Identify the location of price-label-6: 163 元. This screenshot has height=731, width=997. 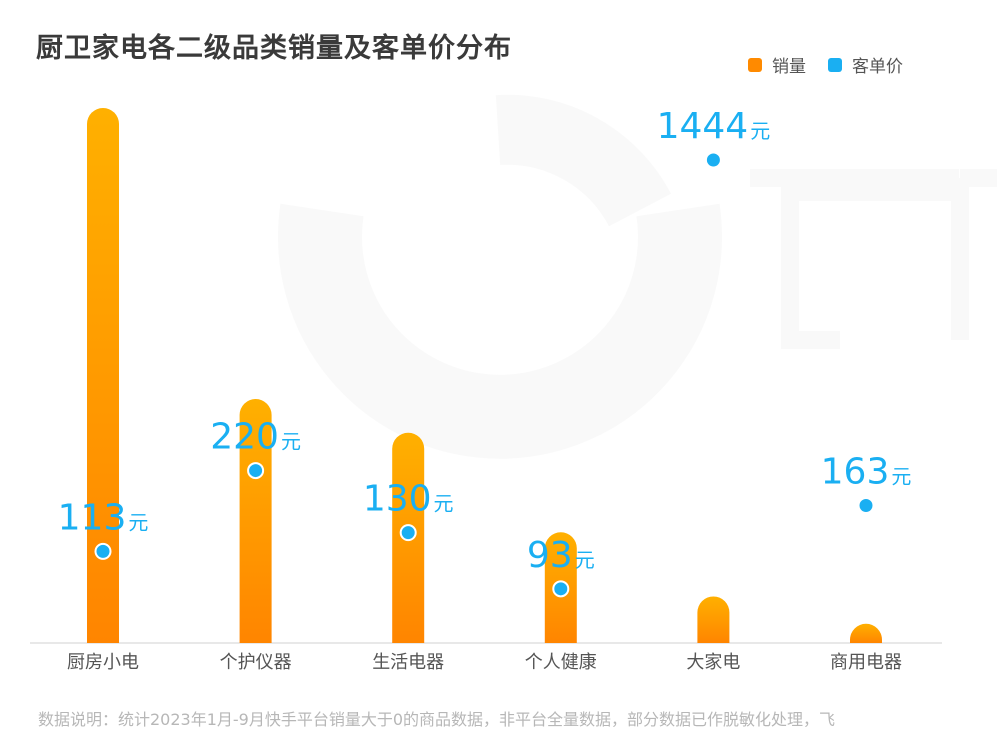
(866, 472).